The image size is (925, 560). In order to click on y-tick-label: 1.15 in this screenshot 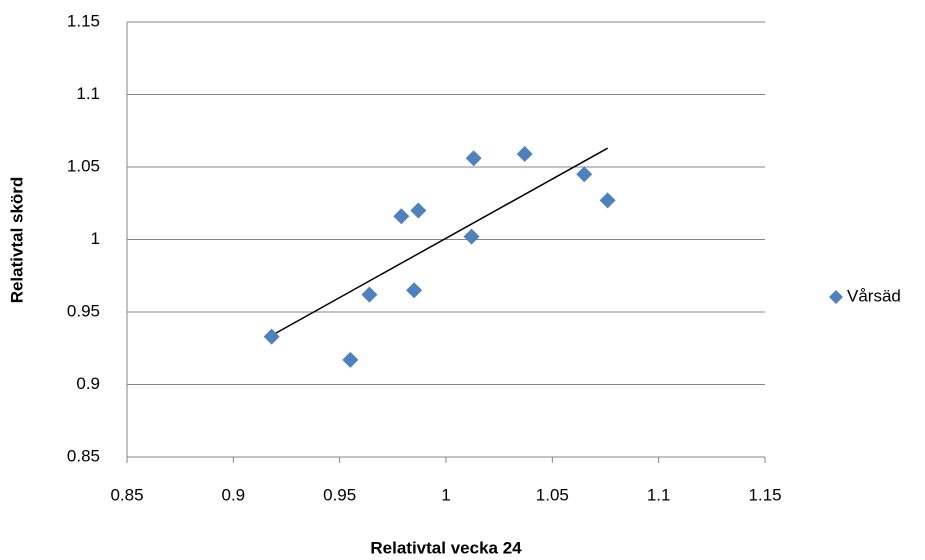, I will do `click(83, 20)`.